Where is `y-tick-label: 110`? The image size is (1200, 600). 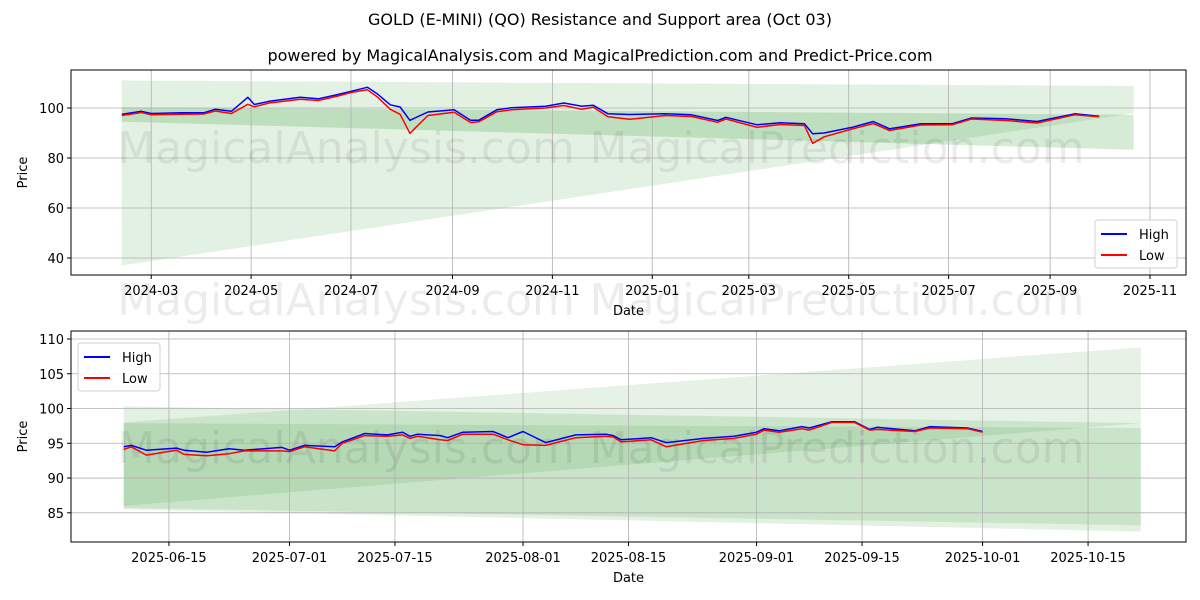 y-tick-label: 110 is located at coordinates (51, 340).